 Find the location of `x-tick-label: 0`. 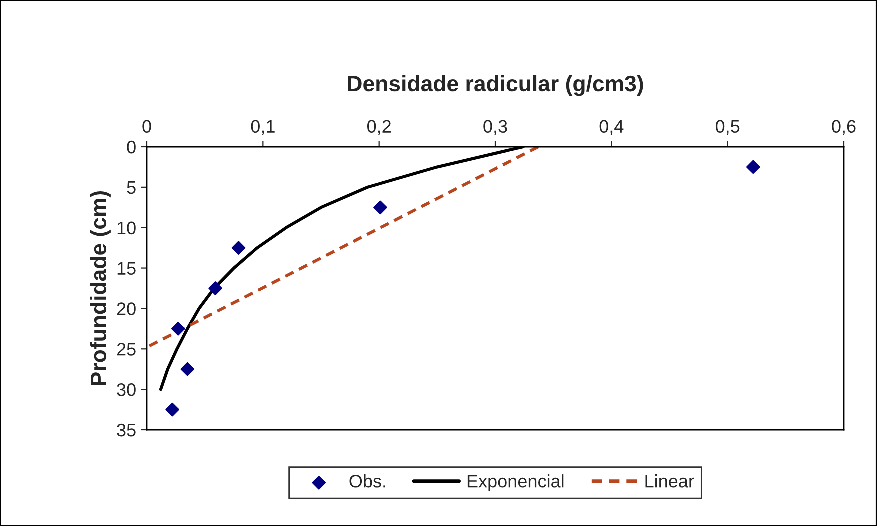

x-tick-label: 0 is located at coordinates (147, 127).